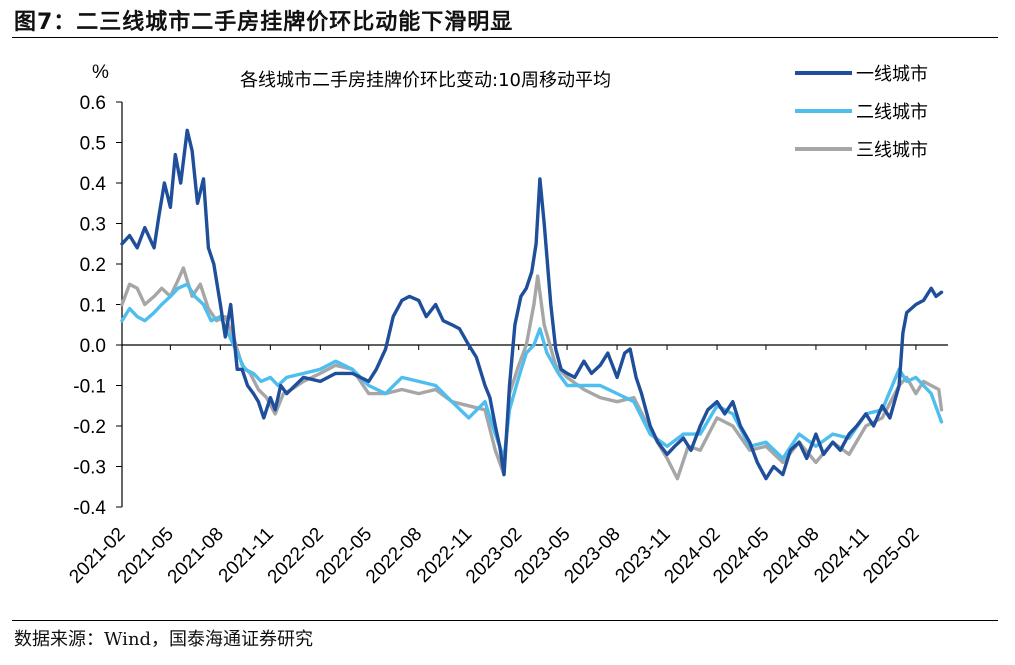  Describe the element at coordinates (505, 620) in the screenshot. I see `bottom-rule` at that location.